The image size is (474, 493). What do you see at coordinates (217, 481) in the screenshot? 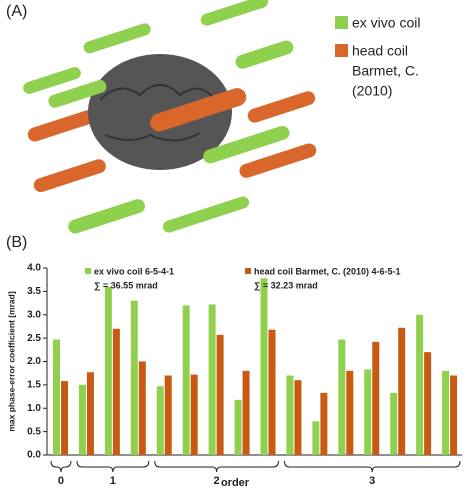
I see `group-label: 2` at bounding box center [217, 481].